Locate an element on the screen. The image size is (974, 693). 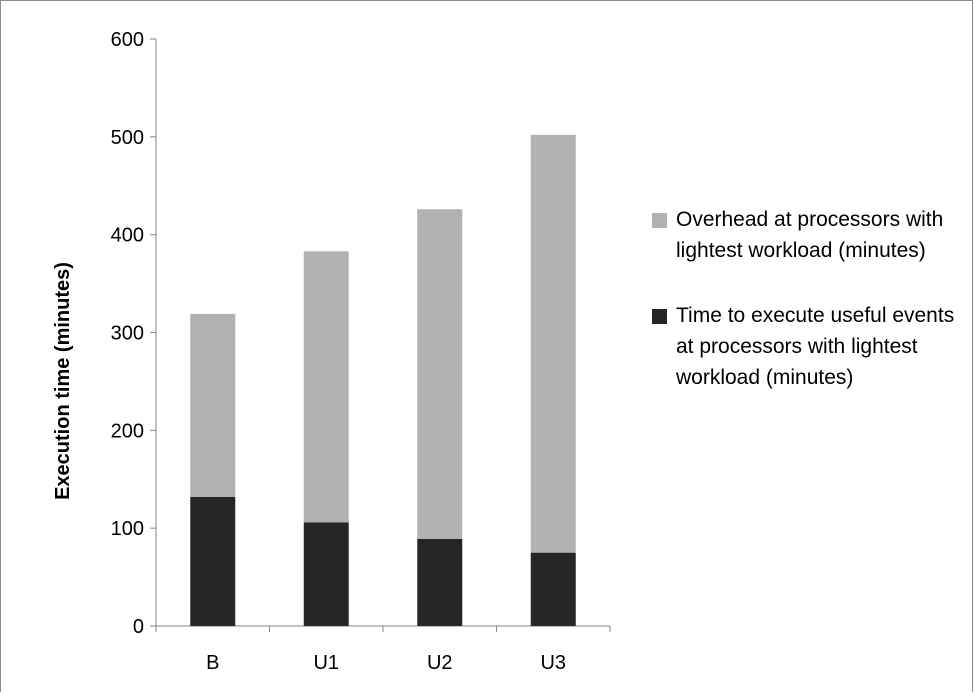
x-tick-label: B is located at coordinates (212, 663).